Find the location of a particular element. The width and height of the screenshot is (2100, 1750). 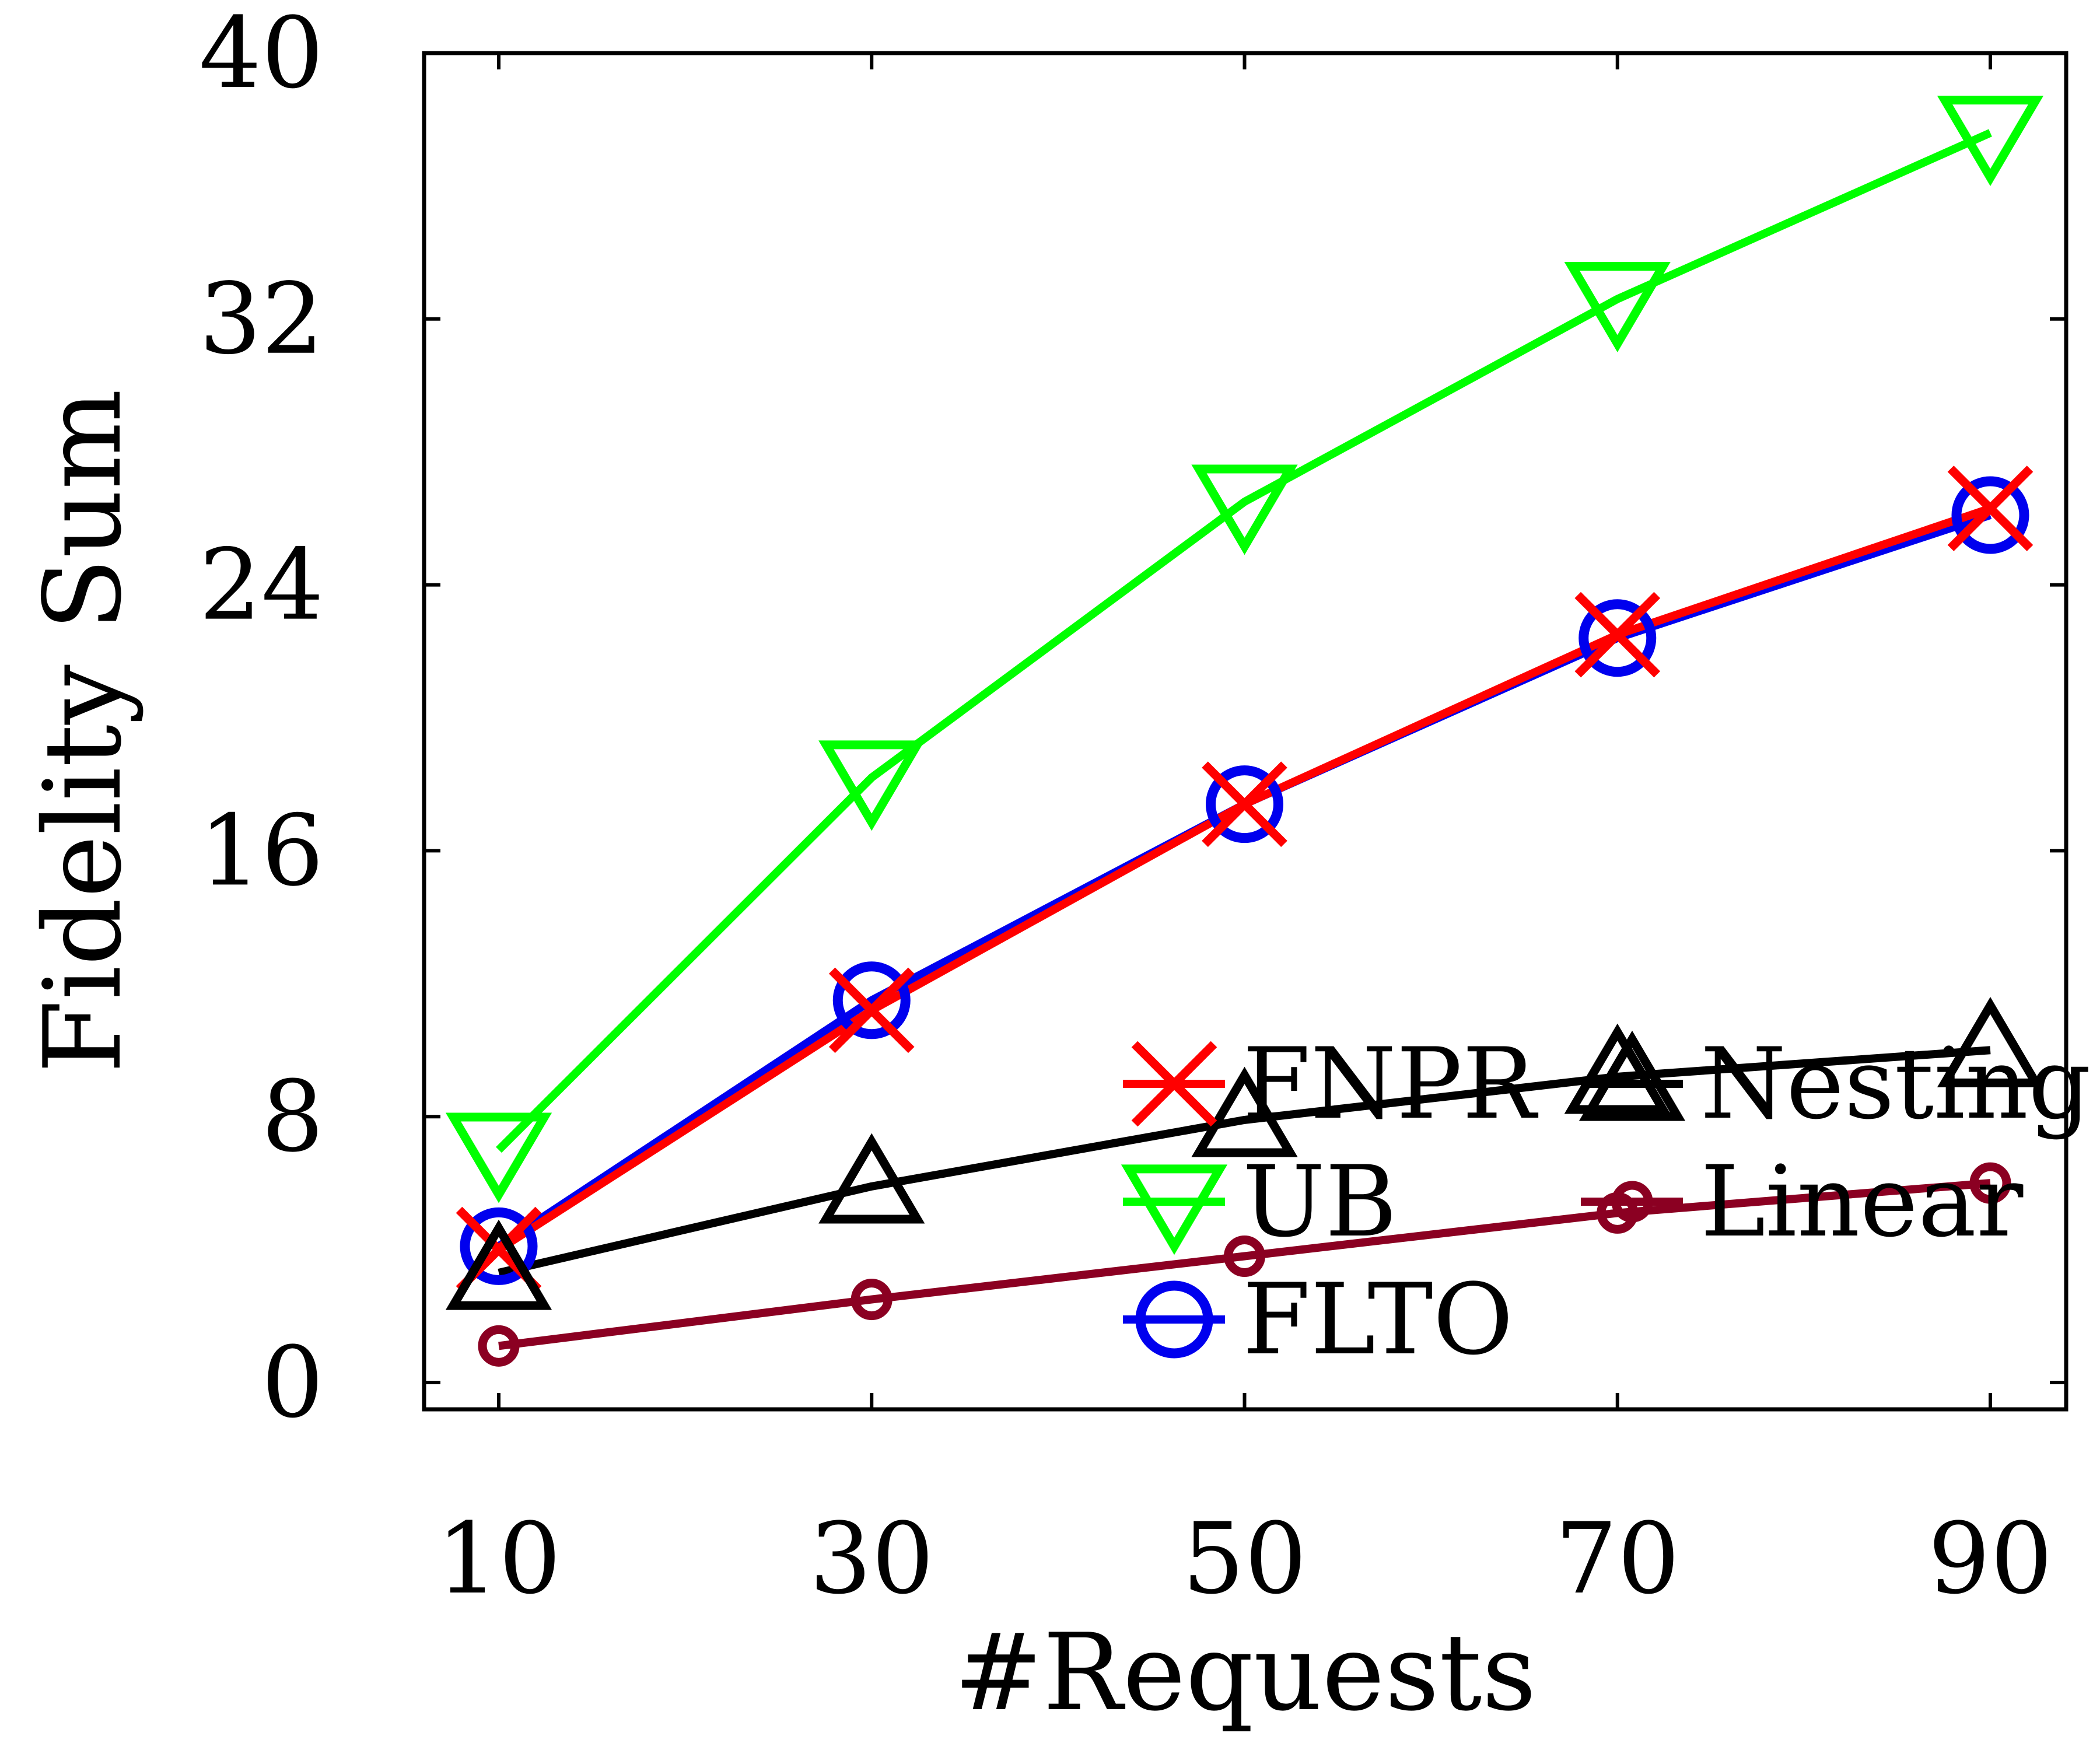

y-tick-label: 24 is located at coordinates (261, 585).